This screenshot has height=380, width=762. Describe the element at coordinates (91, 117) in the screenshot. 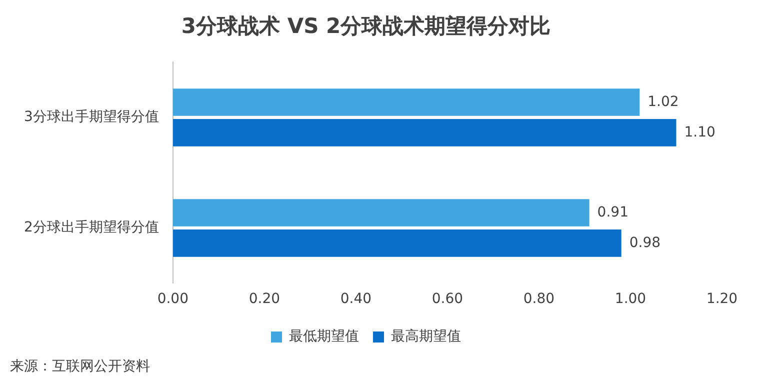

I see `y-tick-label: 3分球出手期望得分值` at that location.